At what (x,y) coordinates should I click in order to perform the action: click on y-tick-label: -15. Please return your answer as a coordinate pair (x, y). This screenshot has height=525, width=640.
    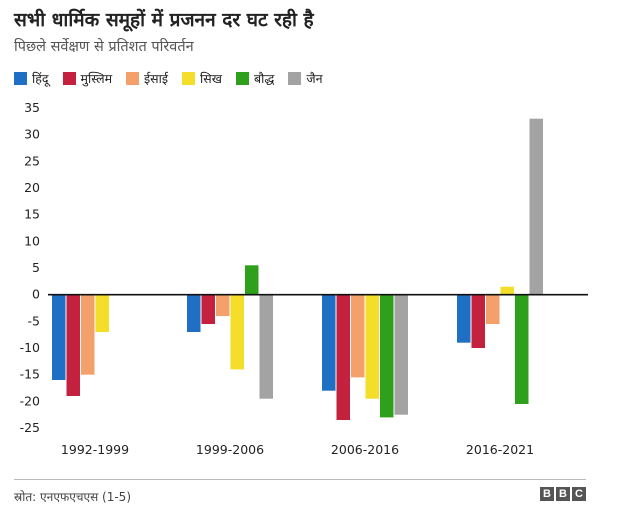
    Looking at the image, I should click on (30, 374).